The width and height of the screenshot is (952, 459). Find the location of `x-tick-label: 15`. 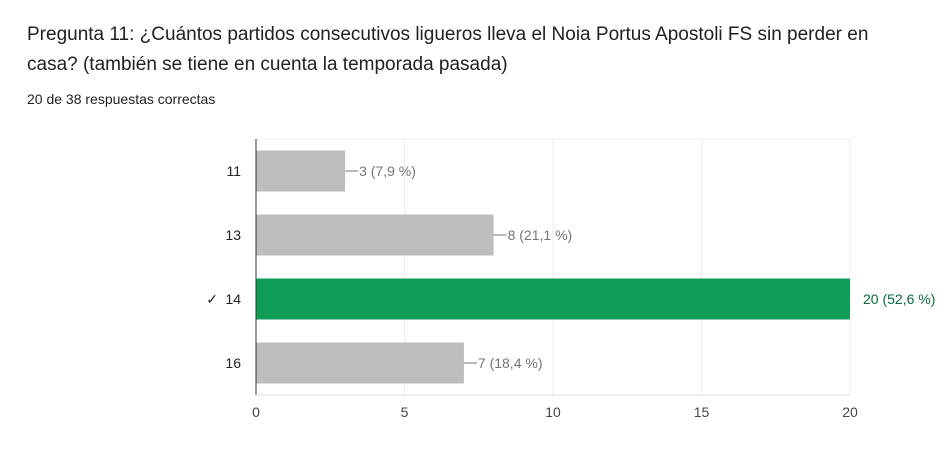

x-tick-label: 15 is located at coordinates (702, 412).